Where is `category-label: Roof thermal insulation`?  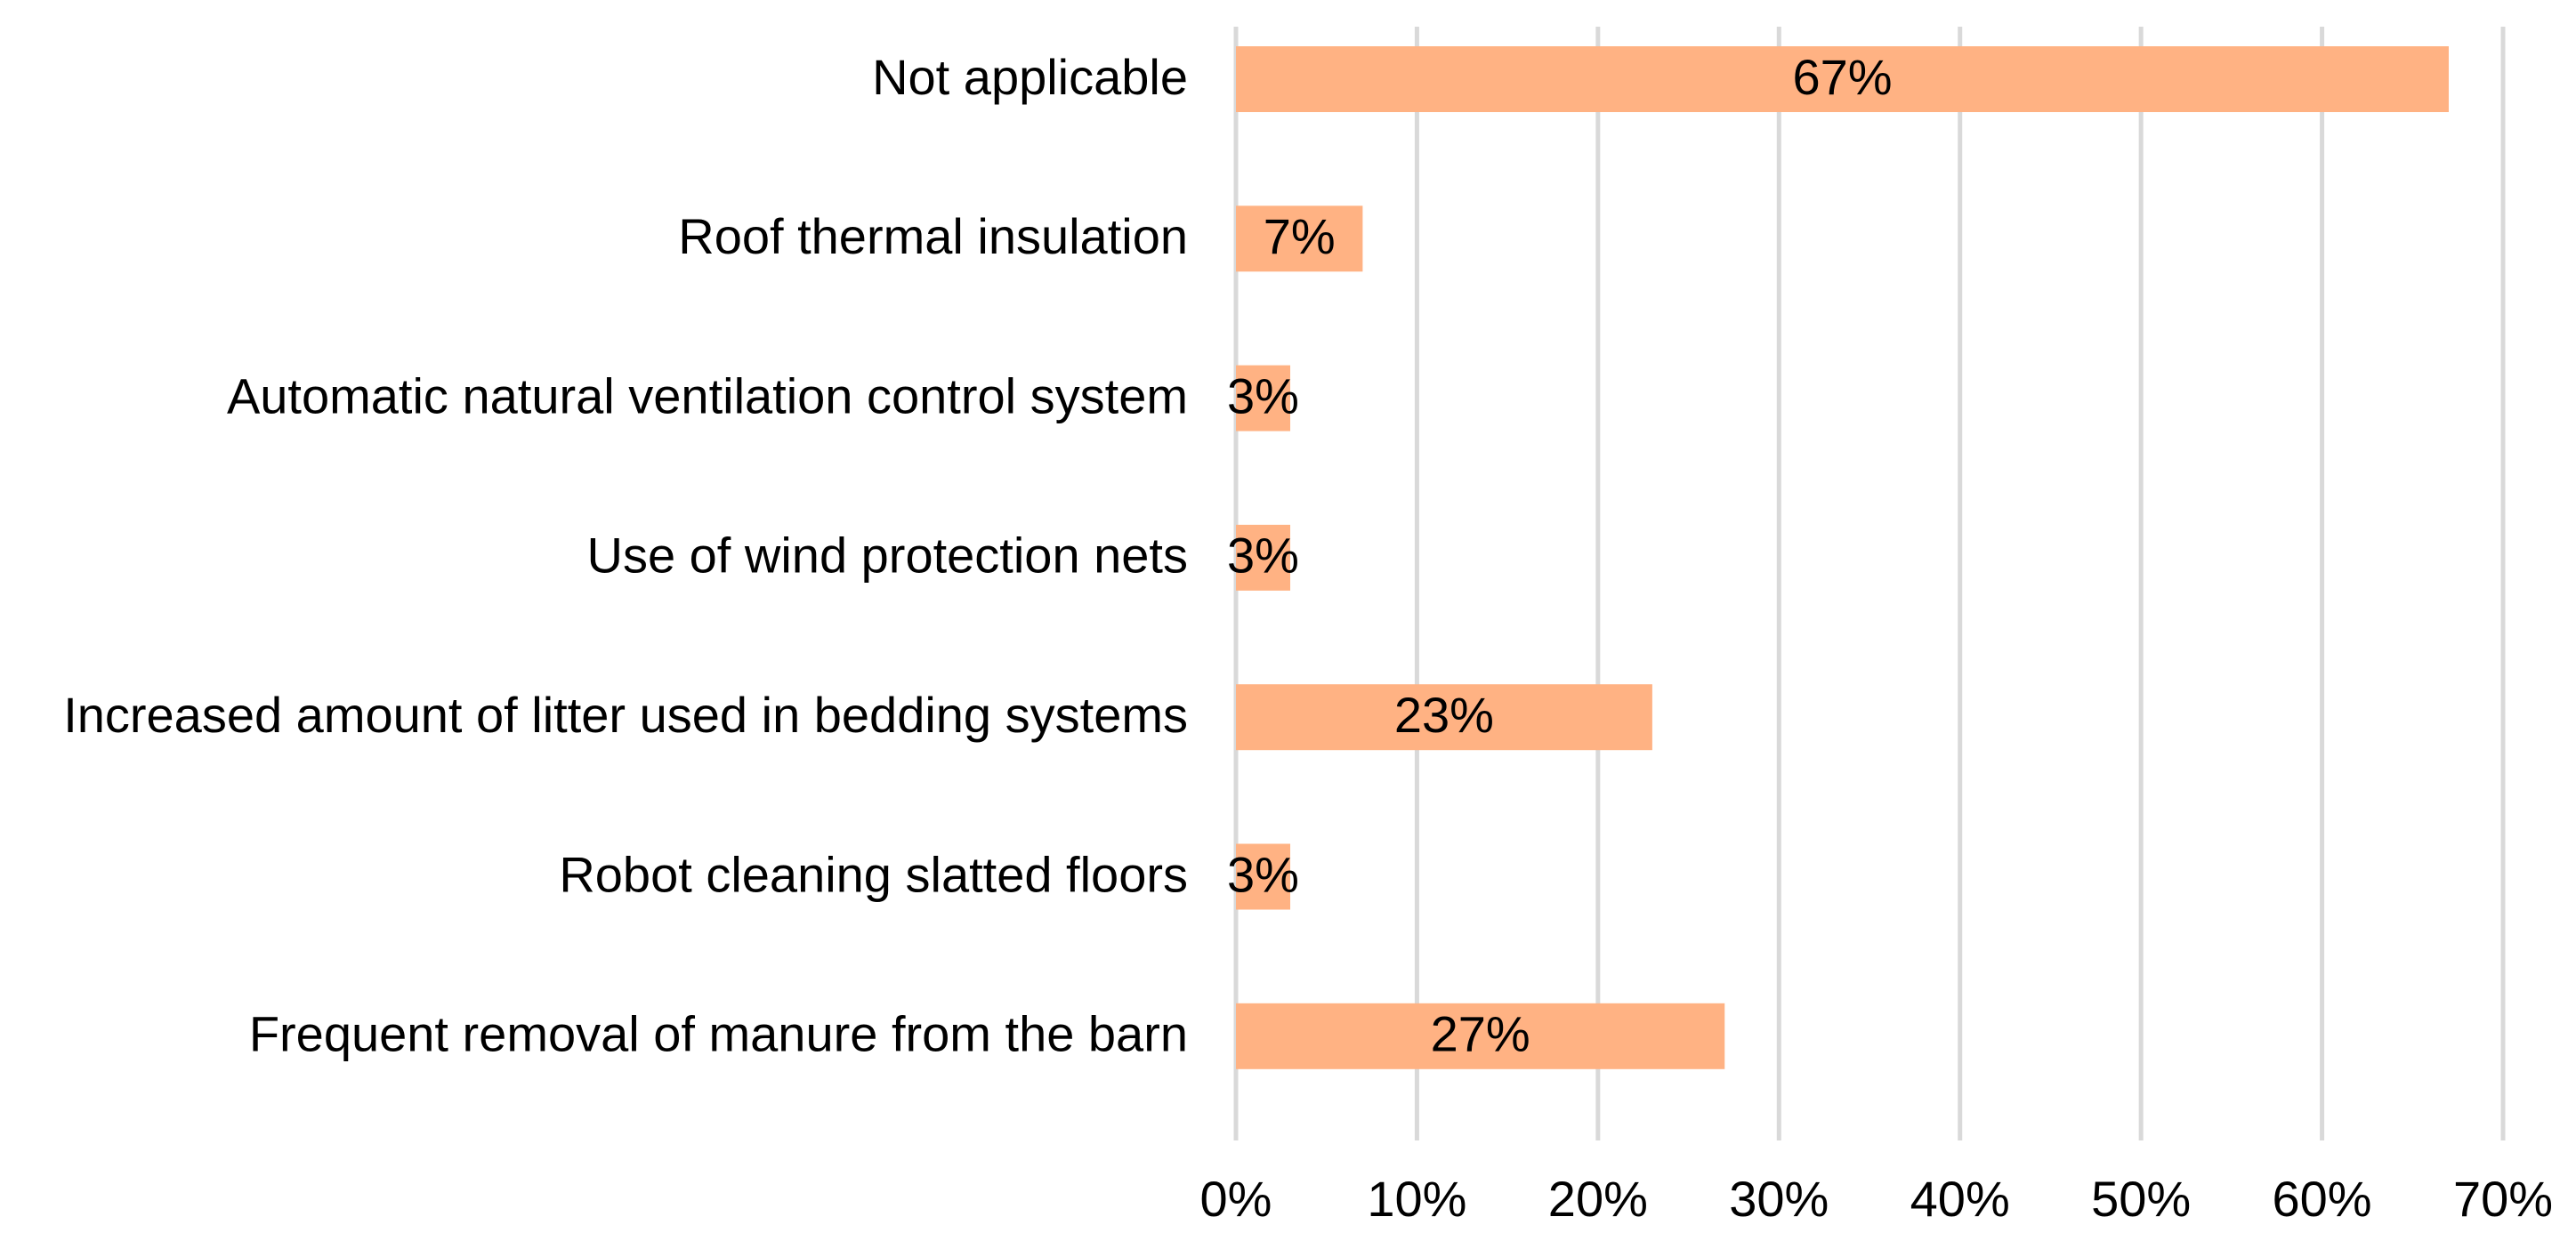
category-label: Roof thermal insulation is located at coordinates (933, 236).